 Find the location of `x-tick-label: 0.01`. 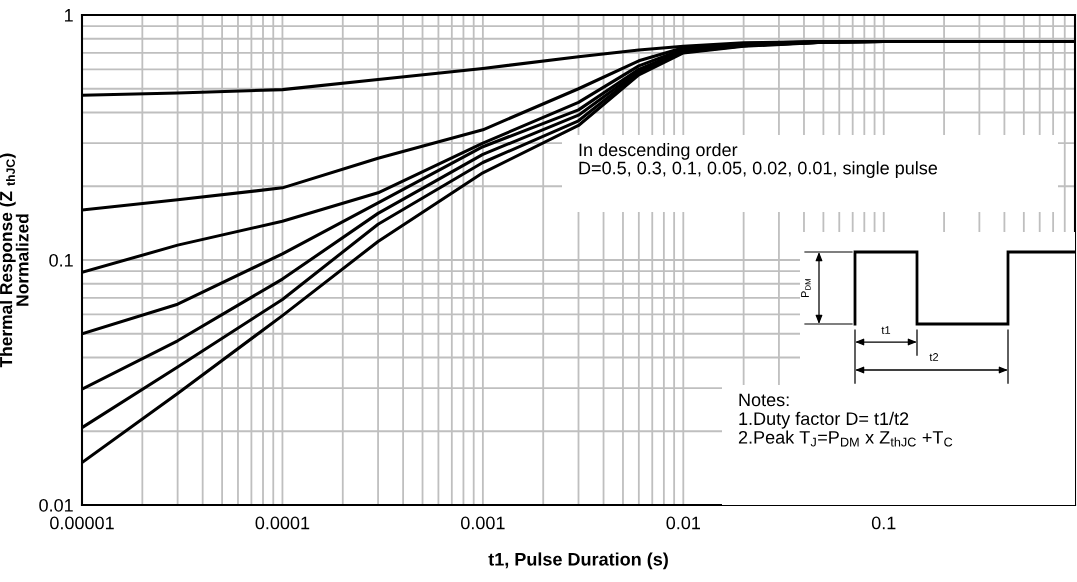

x-tick-label: 0.01 is located at coordinates (683, 523).